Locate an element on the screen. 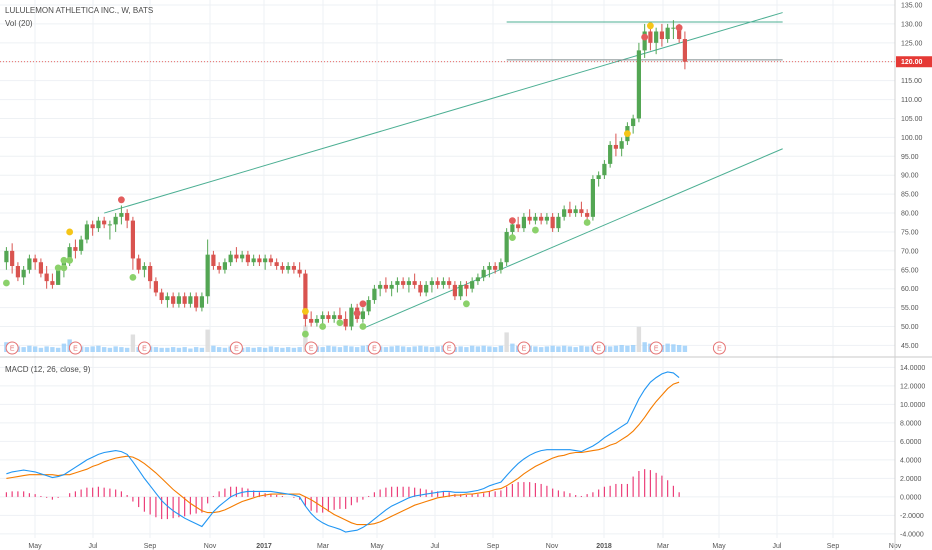 Image resolution: width=932 pixels, height=550 pixels. macd-label: MACD (12, 26, close, 9) is located at coordinates (48, 369).